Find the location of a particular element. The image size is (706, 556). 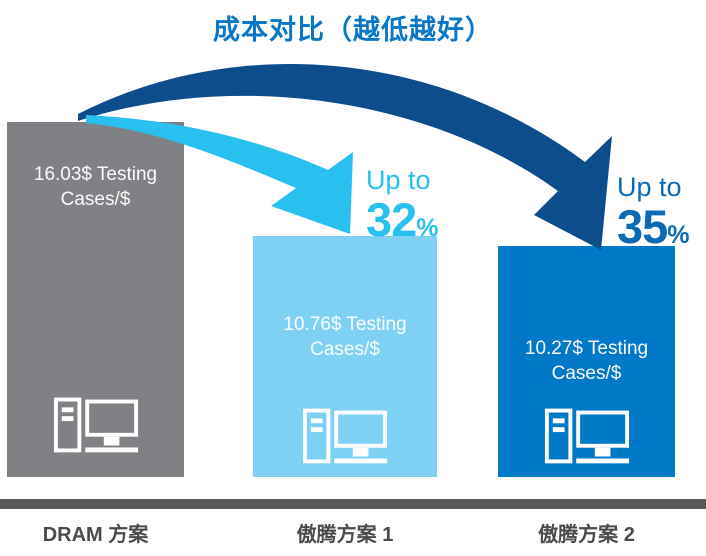

value-line1: 16.03$ Testing is located at coordinates (95, 174).